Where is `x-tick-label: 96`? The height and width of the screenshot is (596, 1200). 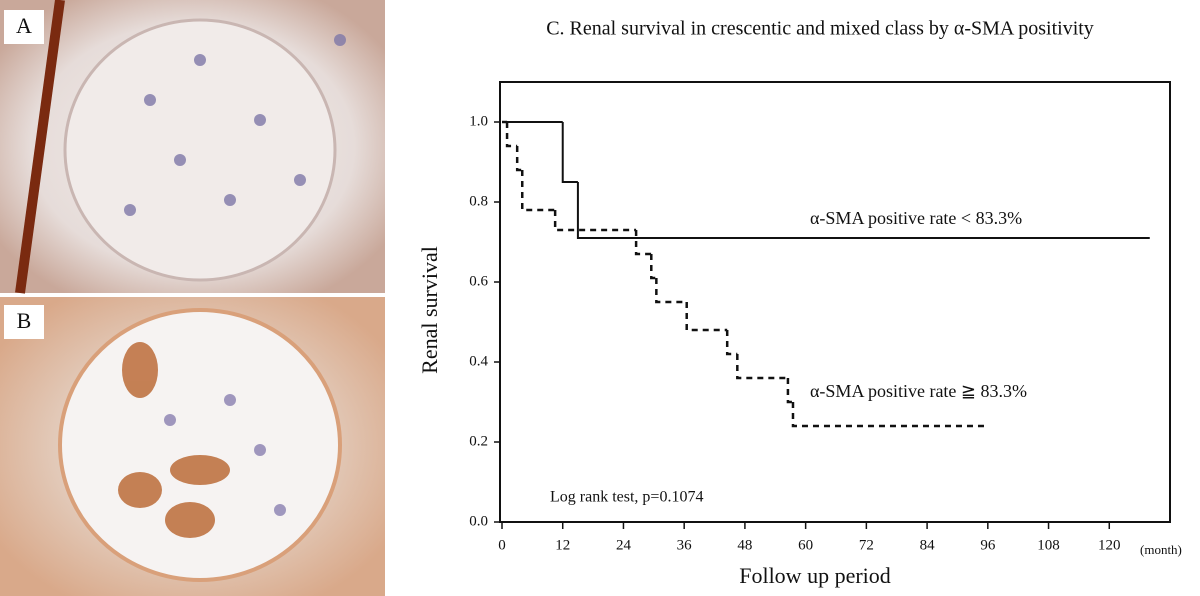
x-tick-label: 96 is located at coordinates (988, 545).